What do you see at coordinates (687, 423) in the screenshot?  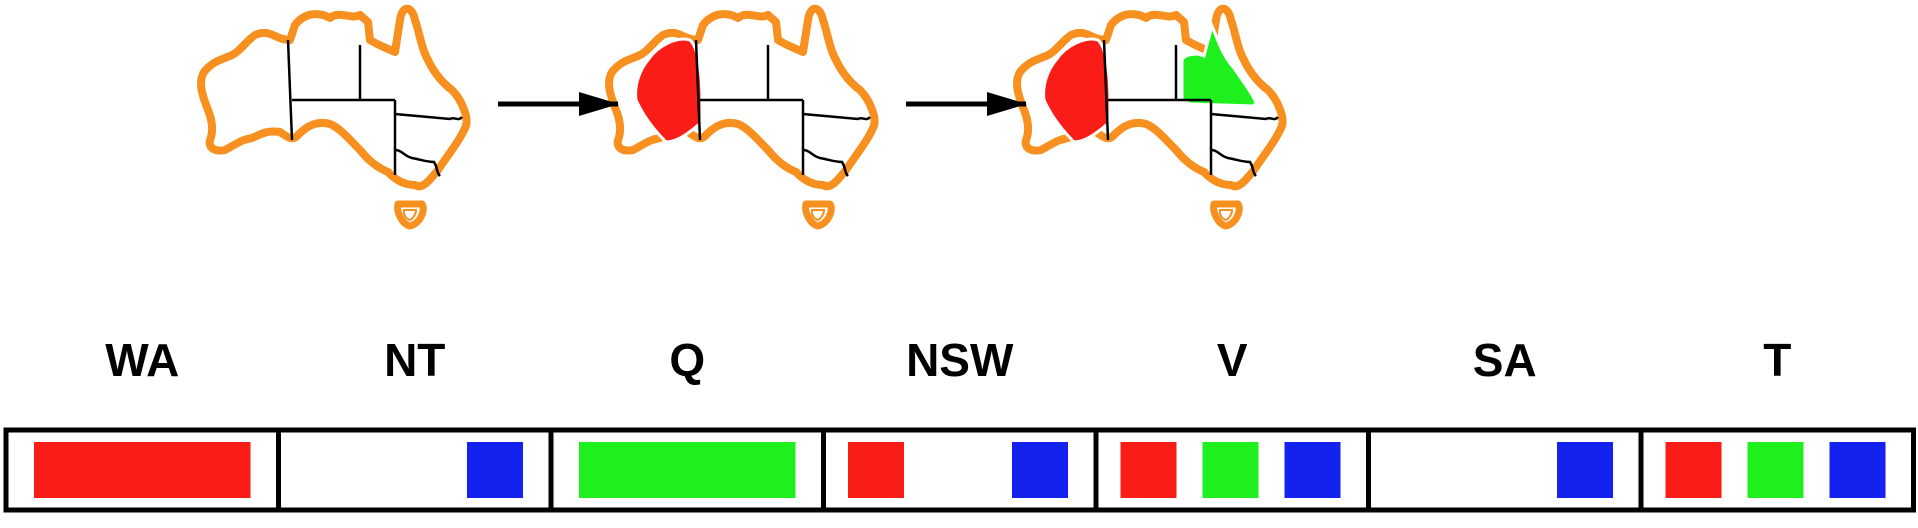 I see `domain-q: Q` at bounding box center [687, 423].